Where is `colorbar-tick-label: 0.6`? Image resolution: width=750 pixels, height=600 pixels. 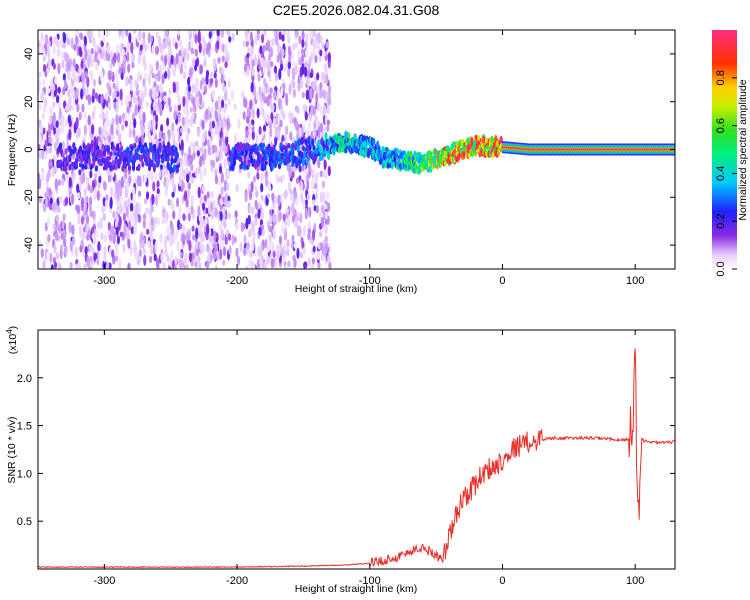
colorbar-tick-label: 0.6 is located at coordinates (721, 125).